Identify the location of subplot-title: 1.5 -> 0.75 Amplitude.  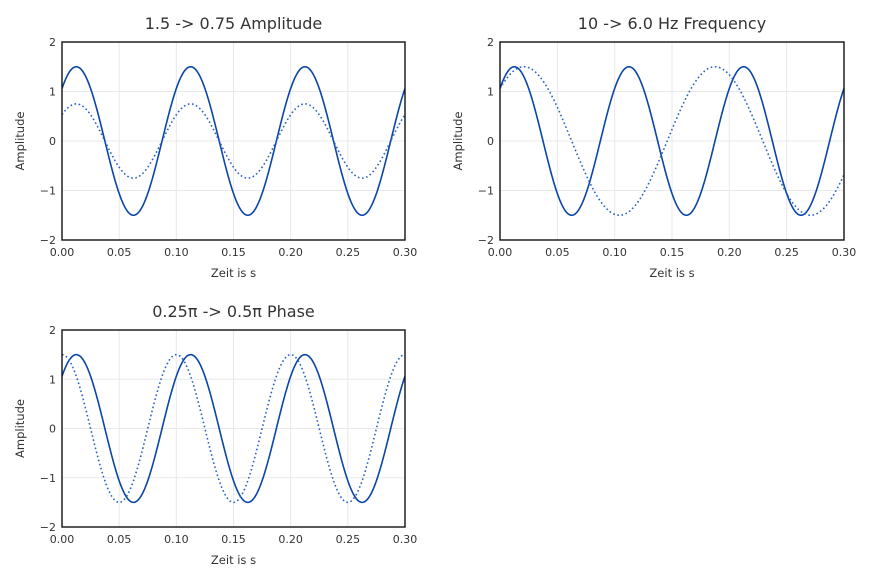
(234, 23).